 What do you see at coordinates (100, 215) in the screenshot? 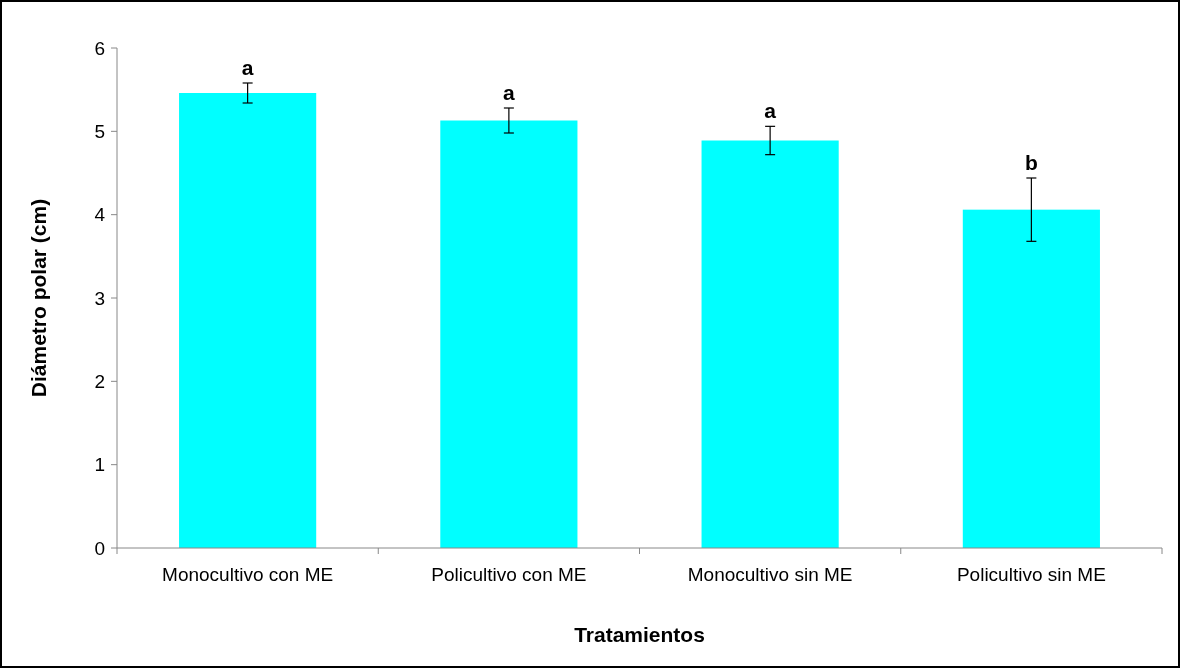
I see `y-tick-label: 4` at bounding box center [100, 215].